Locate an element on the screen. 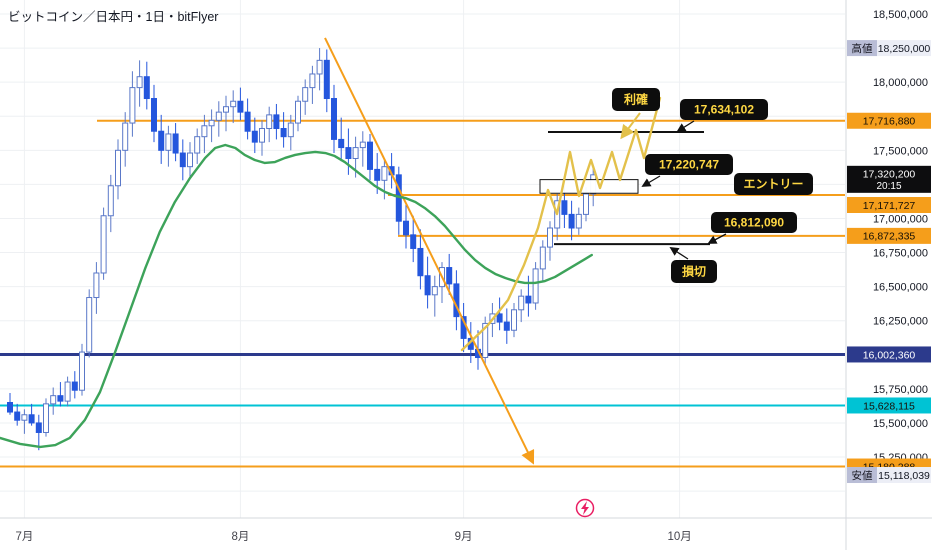 This screenshot has height=550, width=932. entry-label-pill is located at coordinates (773, 184).